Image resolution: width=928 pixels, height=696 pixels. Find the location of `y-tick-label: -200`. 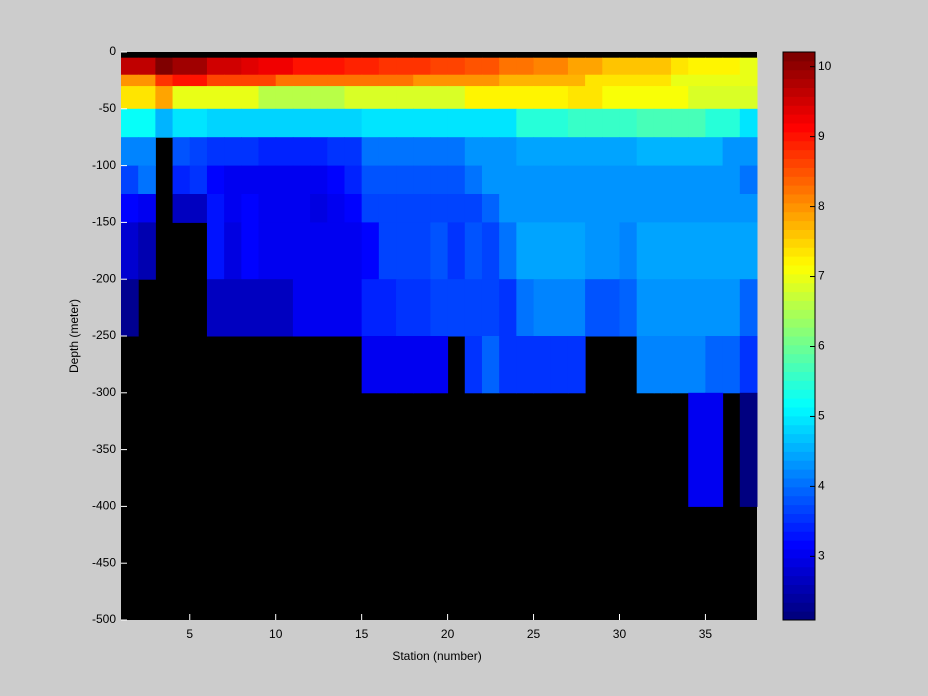

y-tick-label: -200 is located at coordinates (104, 278).